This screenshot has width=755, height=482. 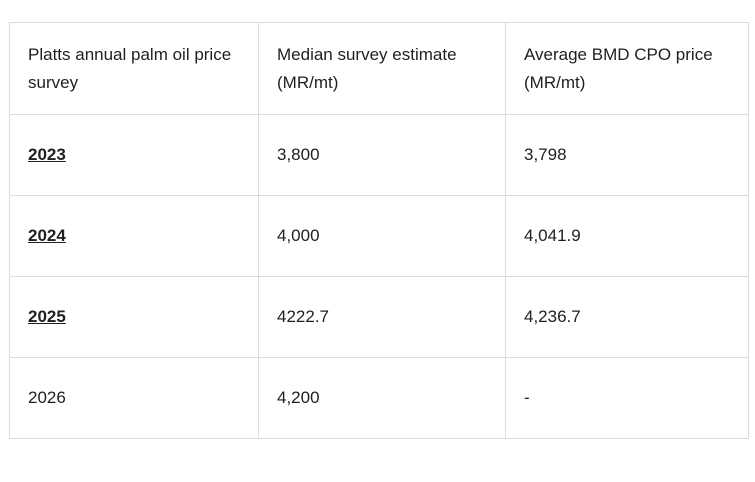 I want to click on year-cell: 2026, so click(x=134, y=398).